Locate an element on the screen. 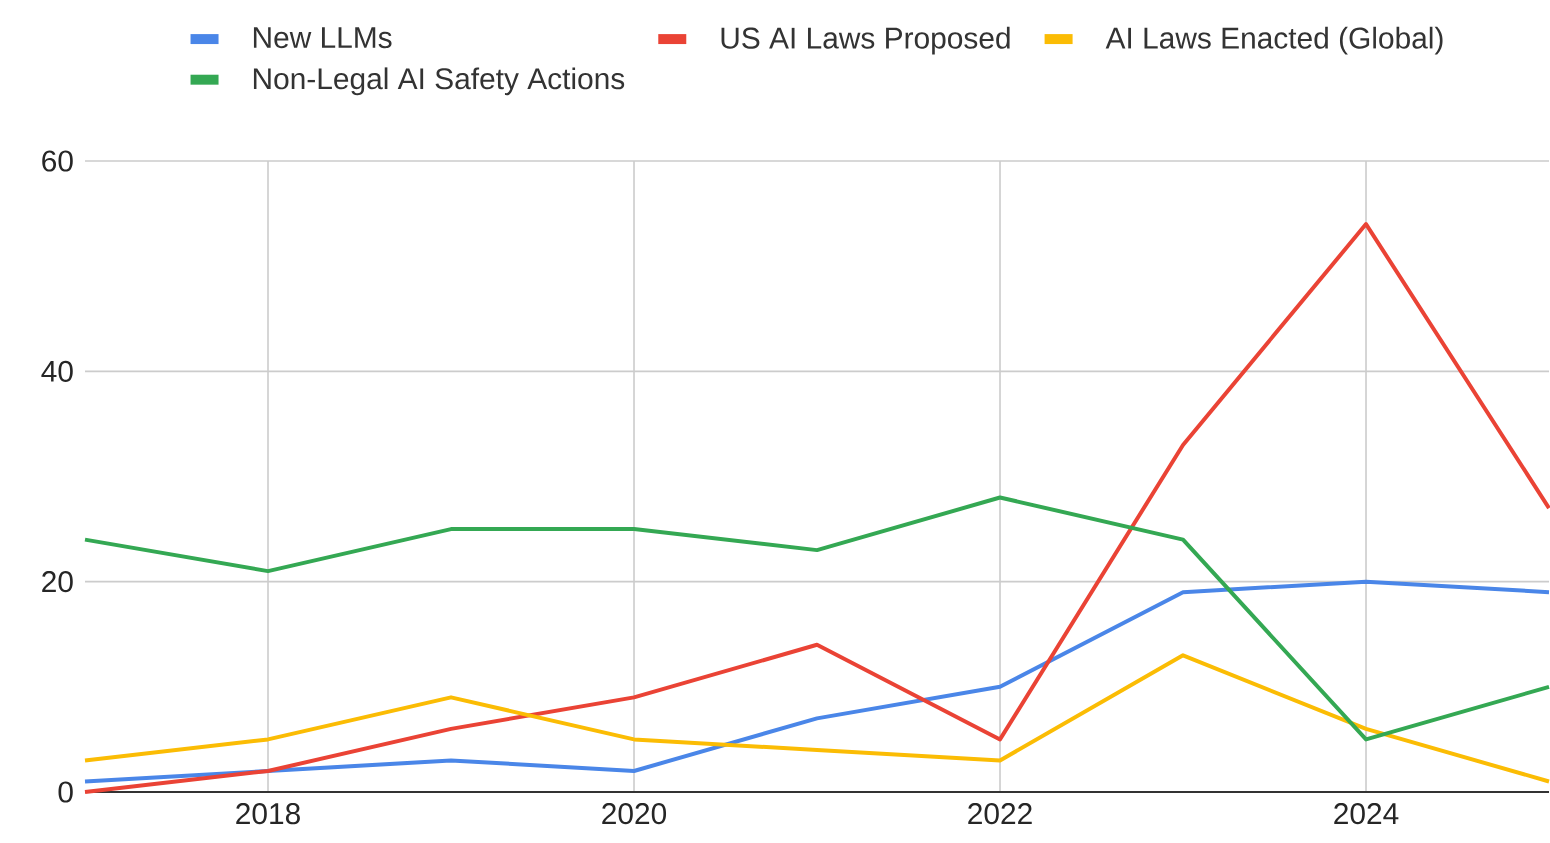 The image size is (1550, 843). legend-label: US AI Laws Proposed is located at coordinates (865, 40).